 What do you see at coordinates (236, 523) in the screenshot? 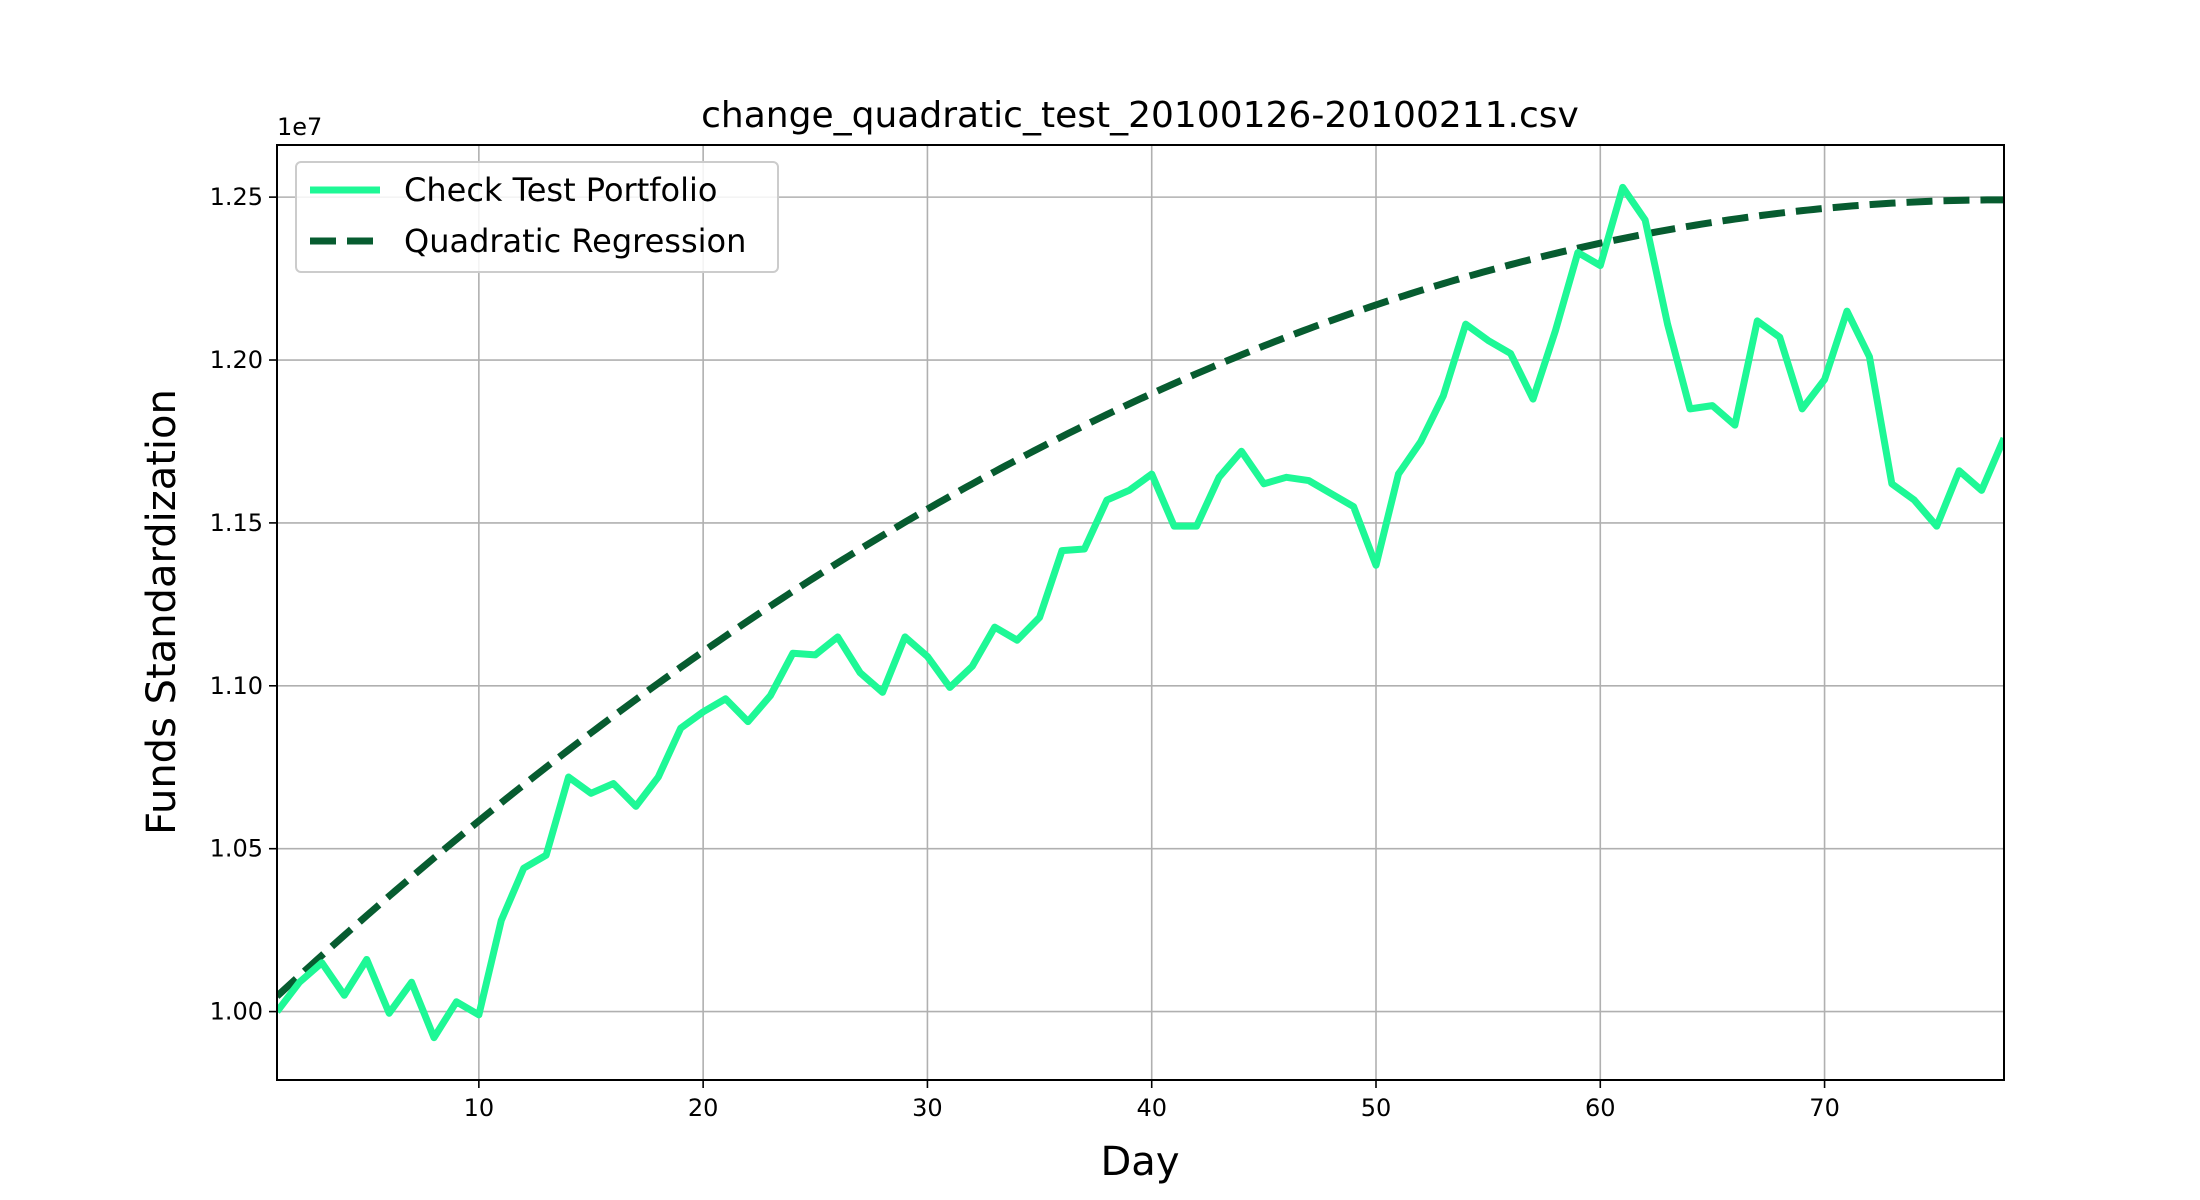
I see `y-tick-label: 1.15` at bounding box center [236, 523].